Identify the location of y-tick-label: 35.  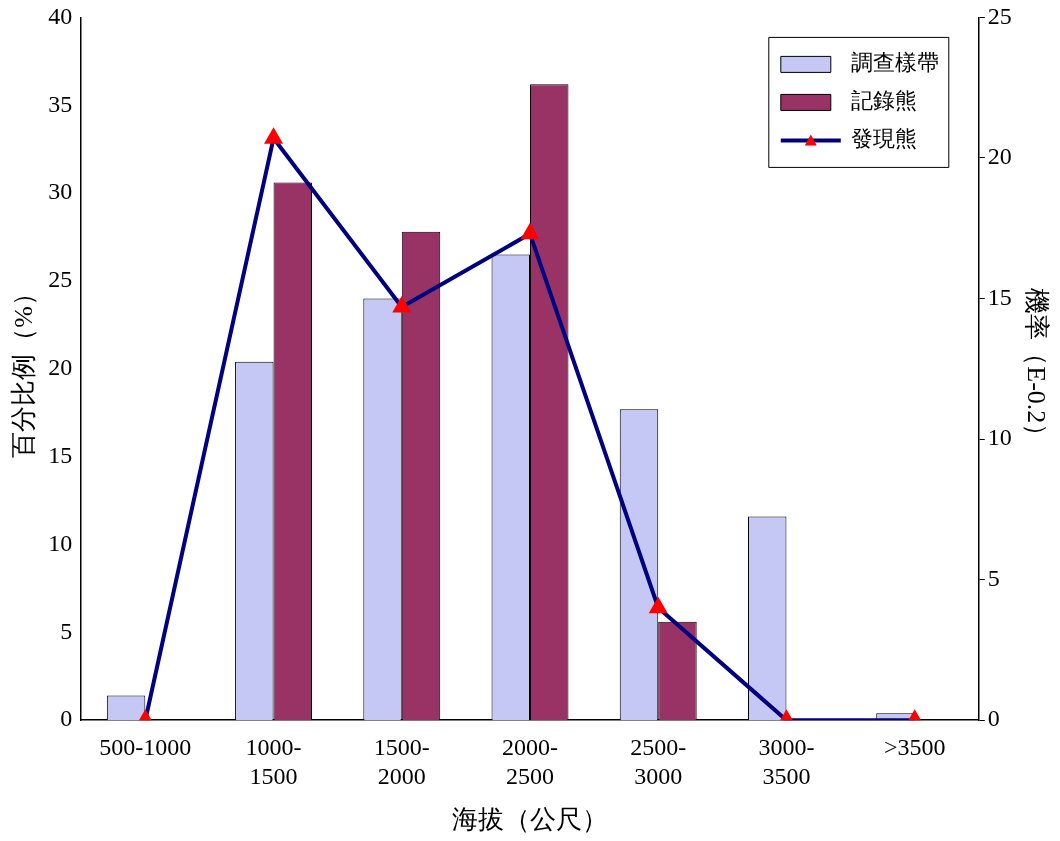
(60, 103).